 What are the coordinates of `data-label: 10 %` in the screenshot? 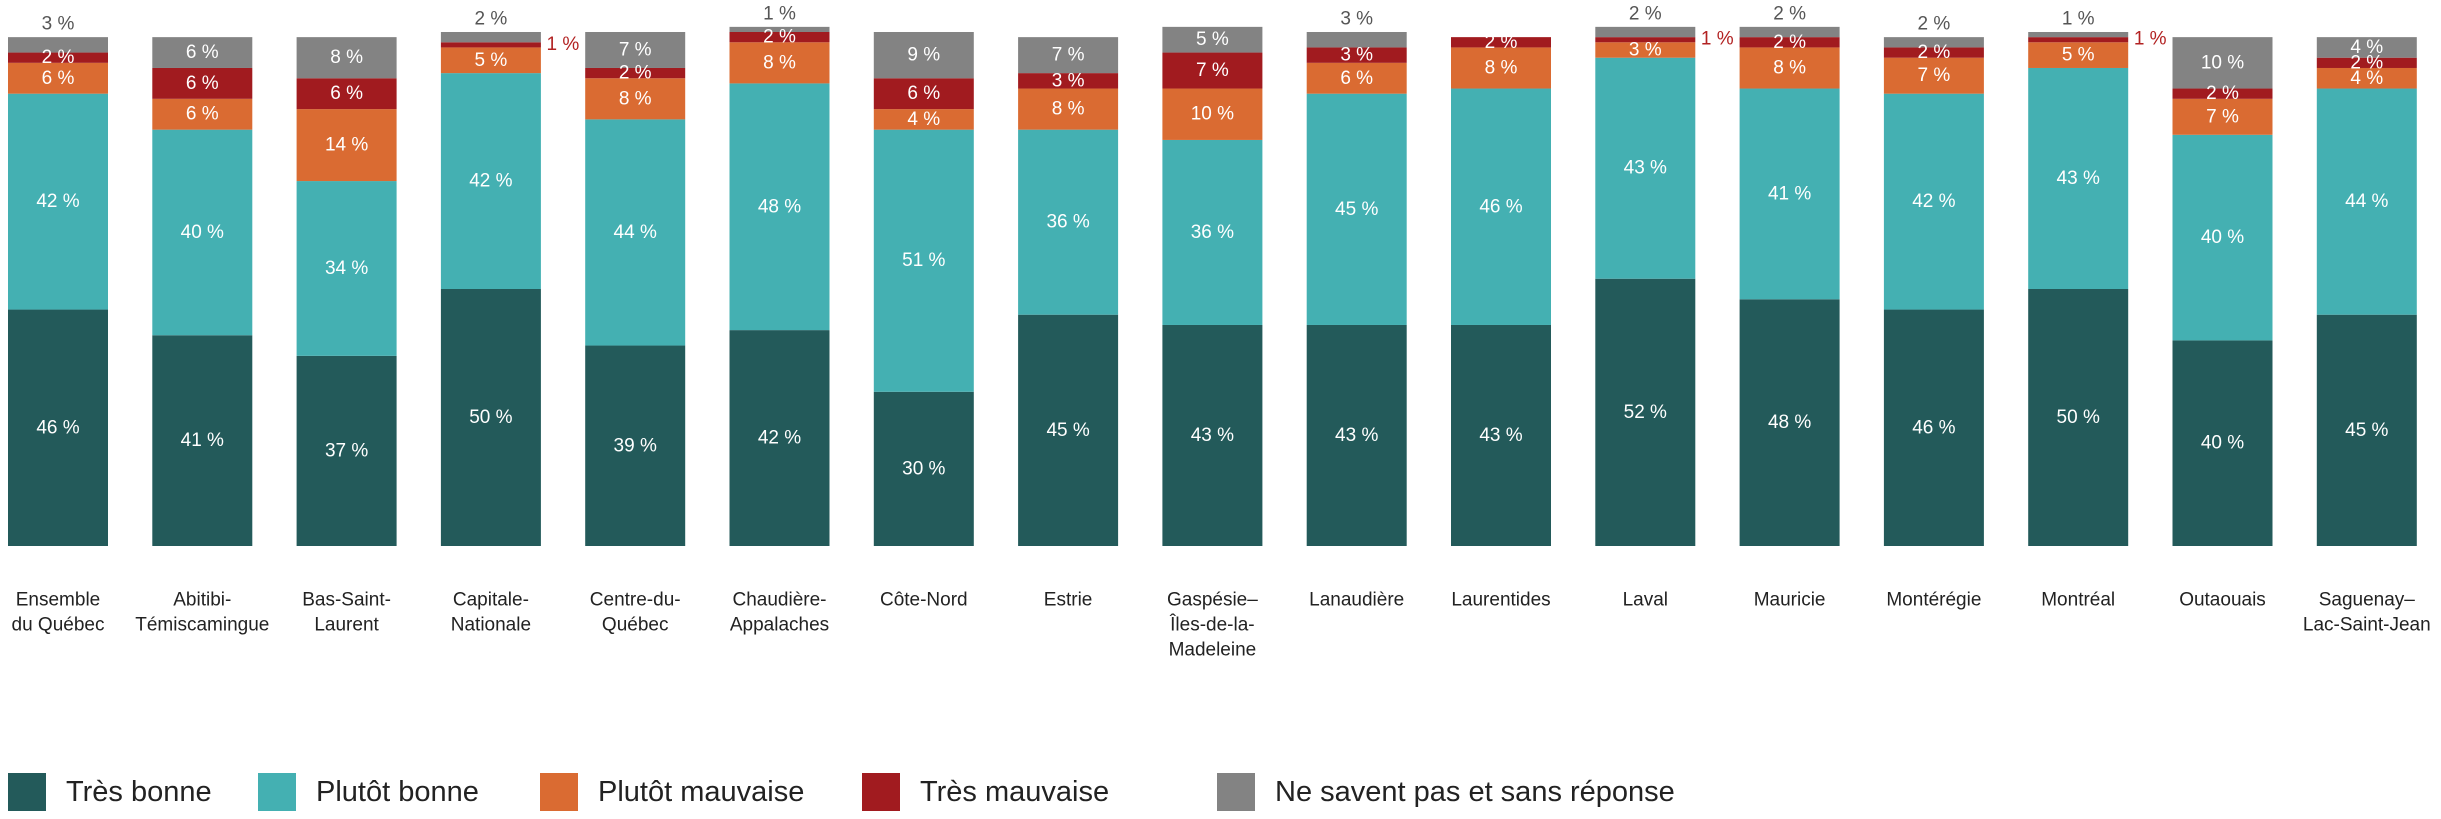 It's located at (2222, 62).